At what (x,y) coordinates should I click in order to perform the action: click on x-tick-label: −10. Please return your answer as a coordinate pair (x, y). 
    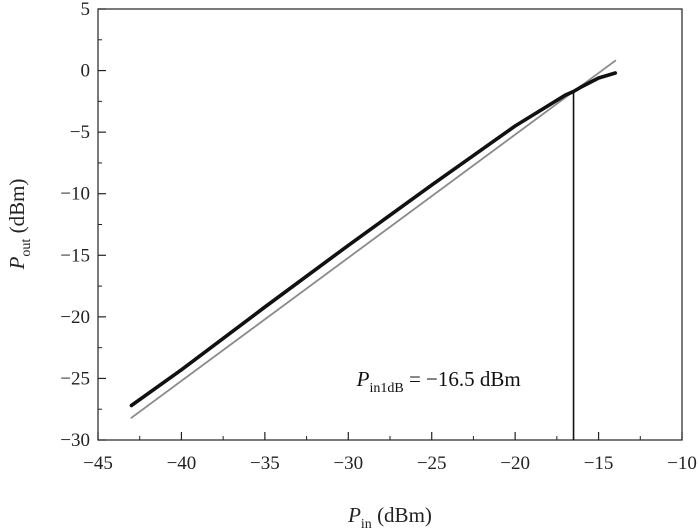
    Looking at the image, I should click on (682, 463).